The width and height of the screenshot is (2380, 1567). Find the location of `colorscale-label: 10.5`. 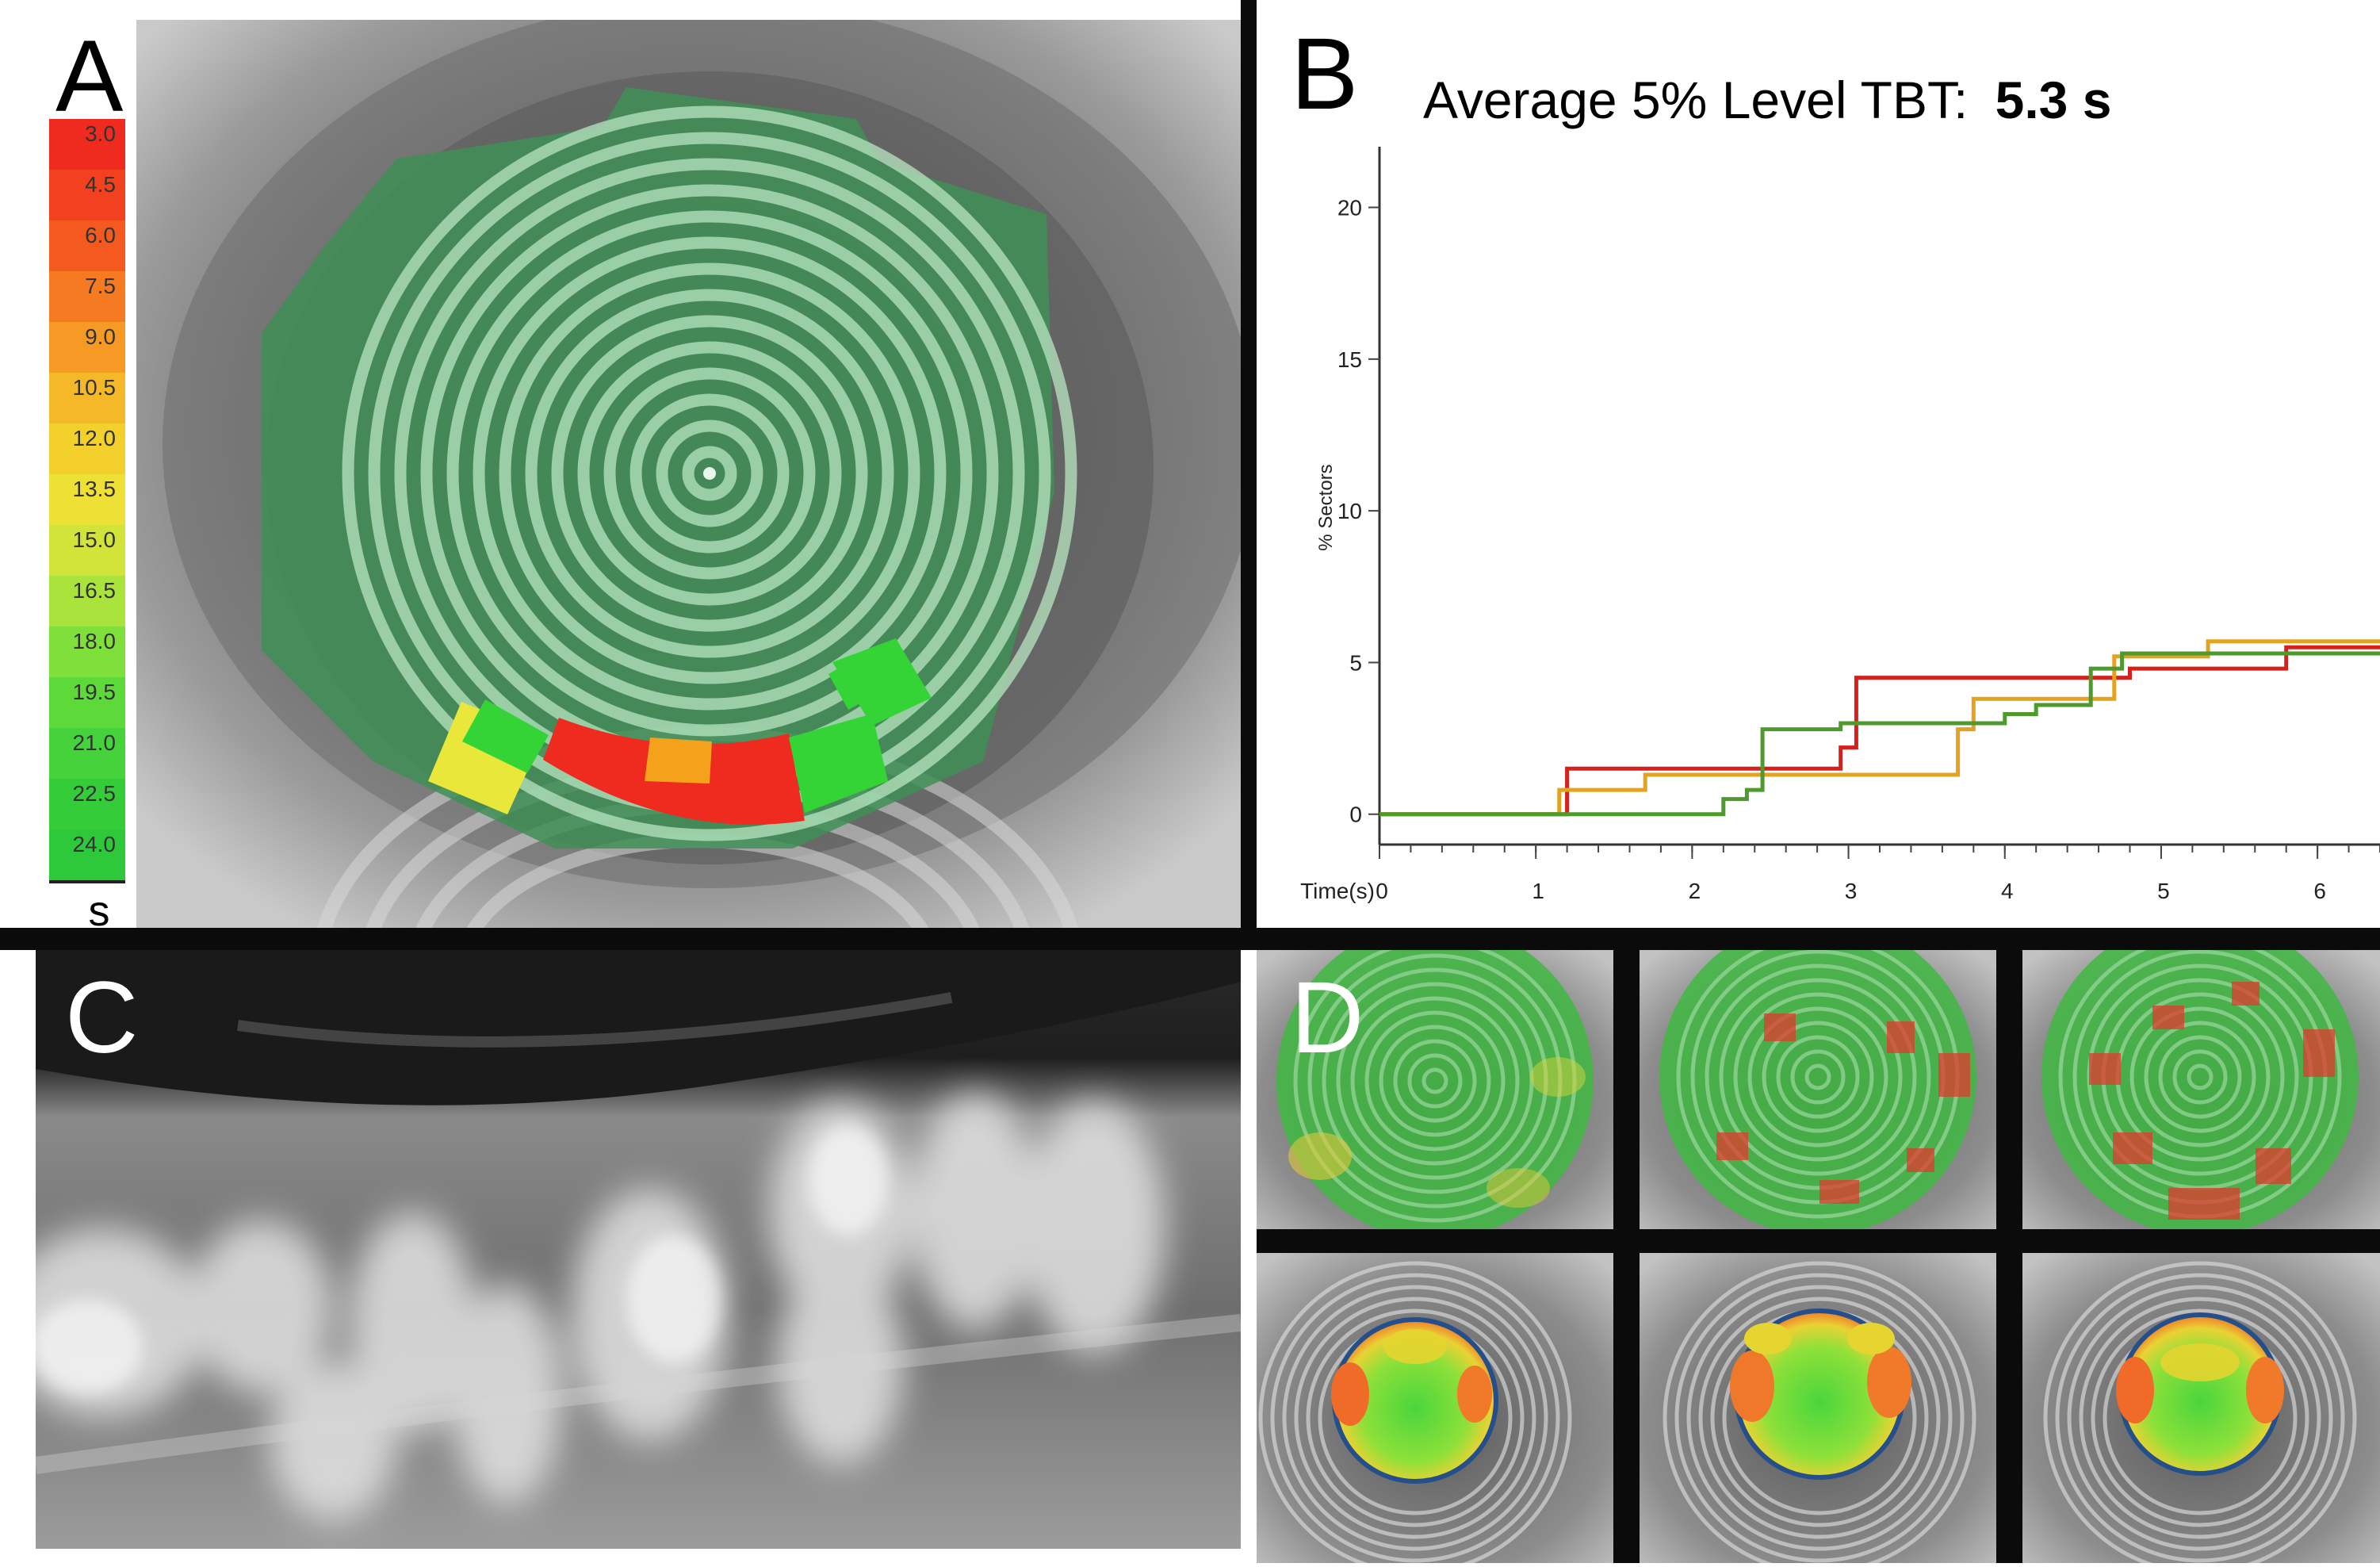

colorscale-label: 10.5 is located at coordinates (94, 387).